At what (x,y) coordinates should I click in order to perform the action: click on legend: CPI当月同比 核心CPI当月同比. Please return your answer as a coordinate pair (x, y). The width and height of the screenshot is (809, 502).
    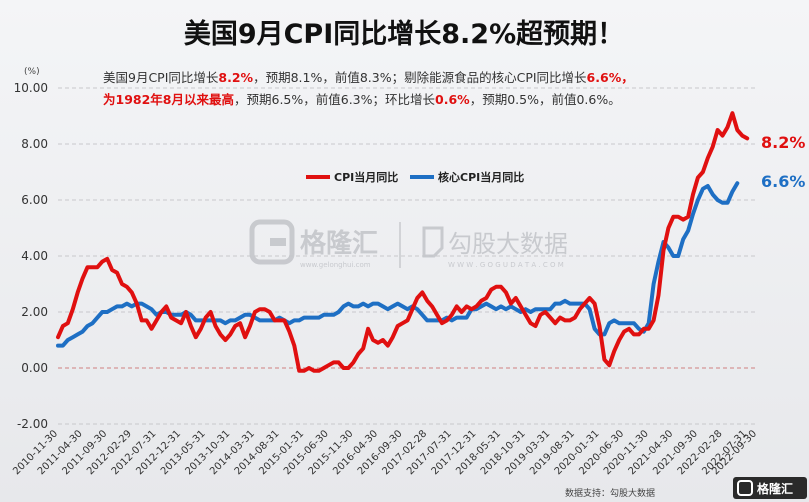
    Looking at the image, I should click on (415, 177).